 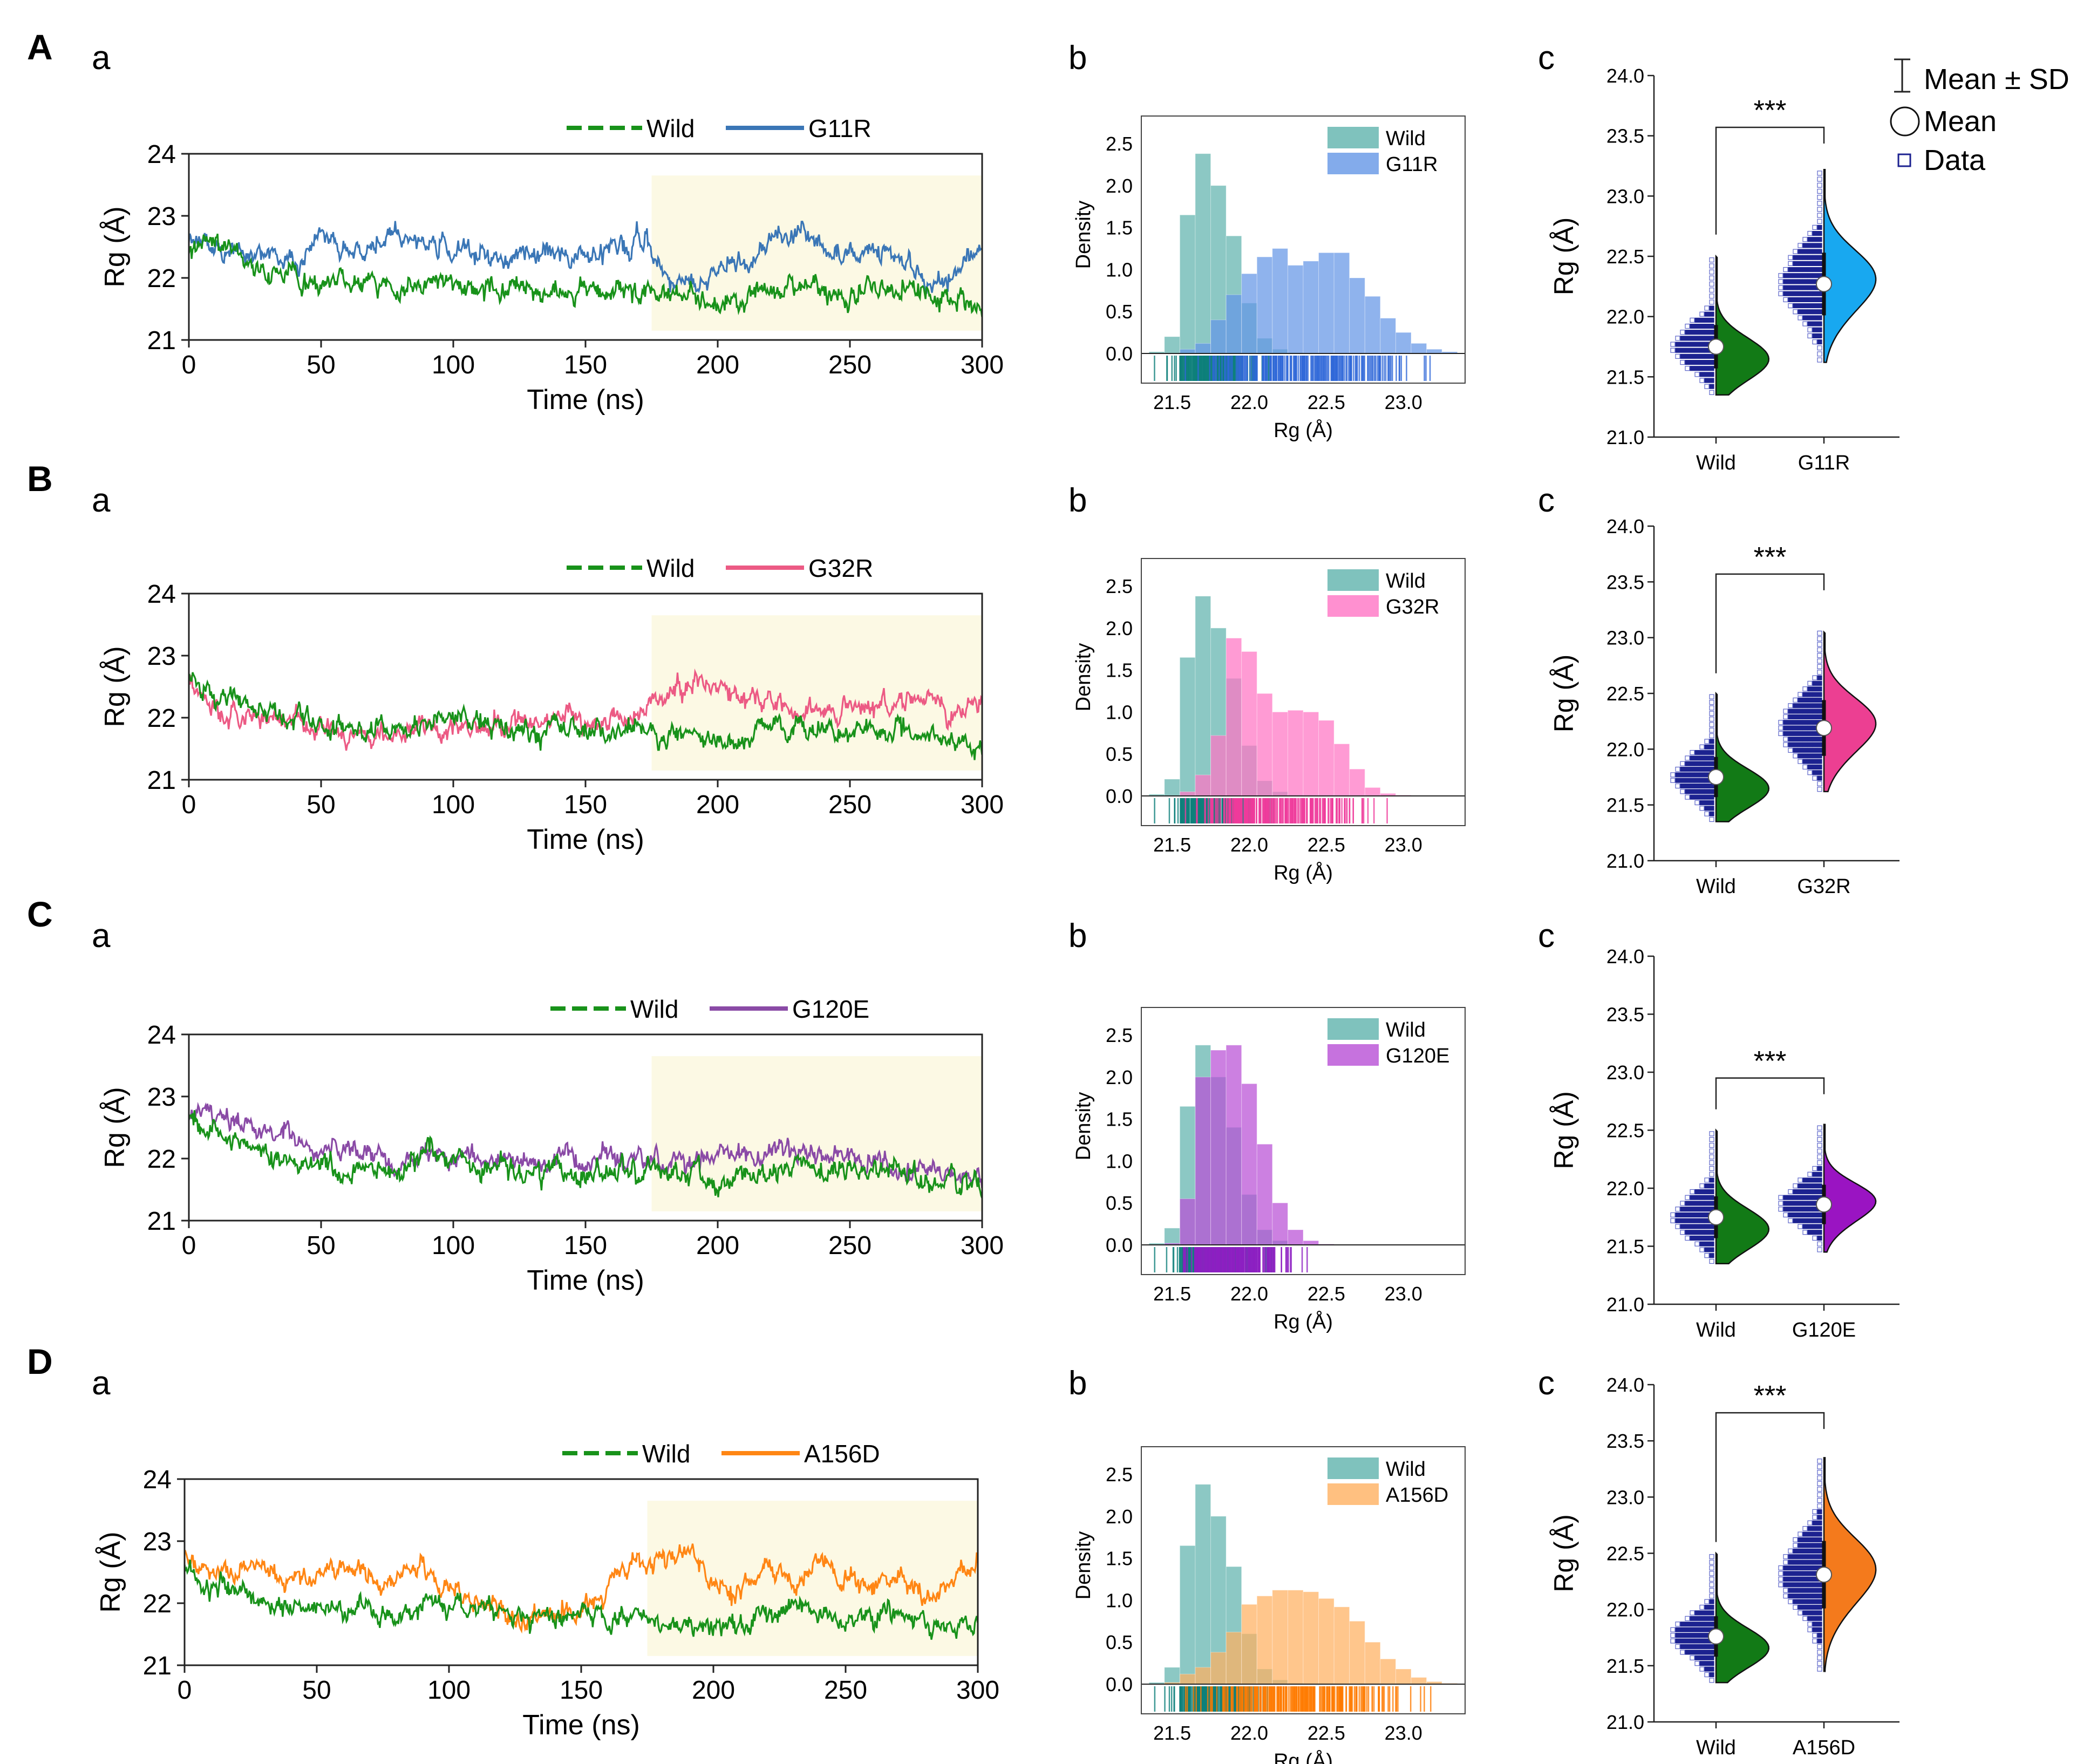 What do you see at coordinates (1419, 348) in the screenshot?
I see `hist-bar-g11r` at bounding box center [1419, 348].